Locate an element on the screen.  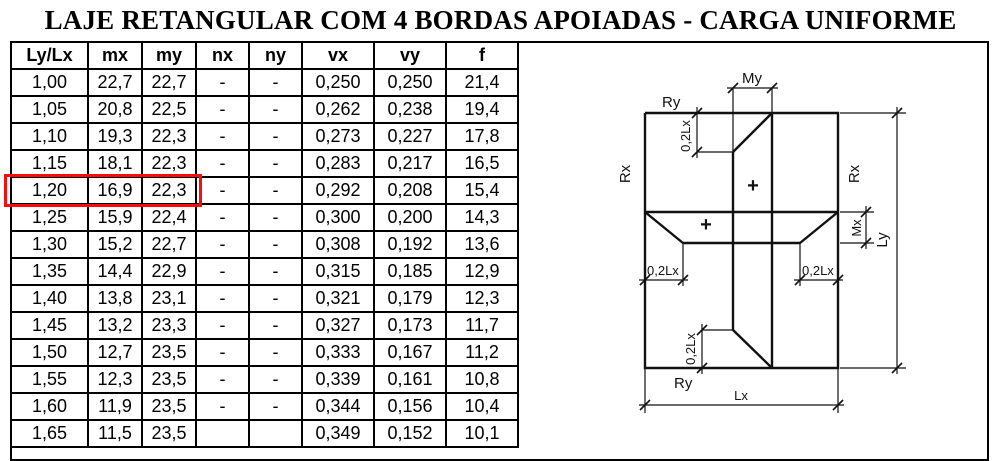
column-header: mx is located at coordinates (115, 55).